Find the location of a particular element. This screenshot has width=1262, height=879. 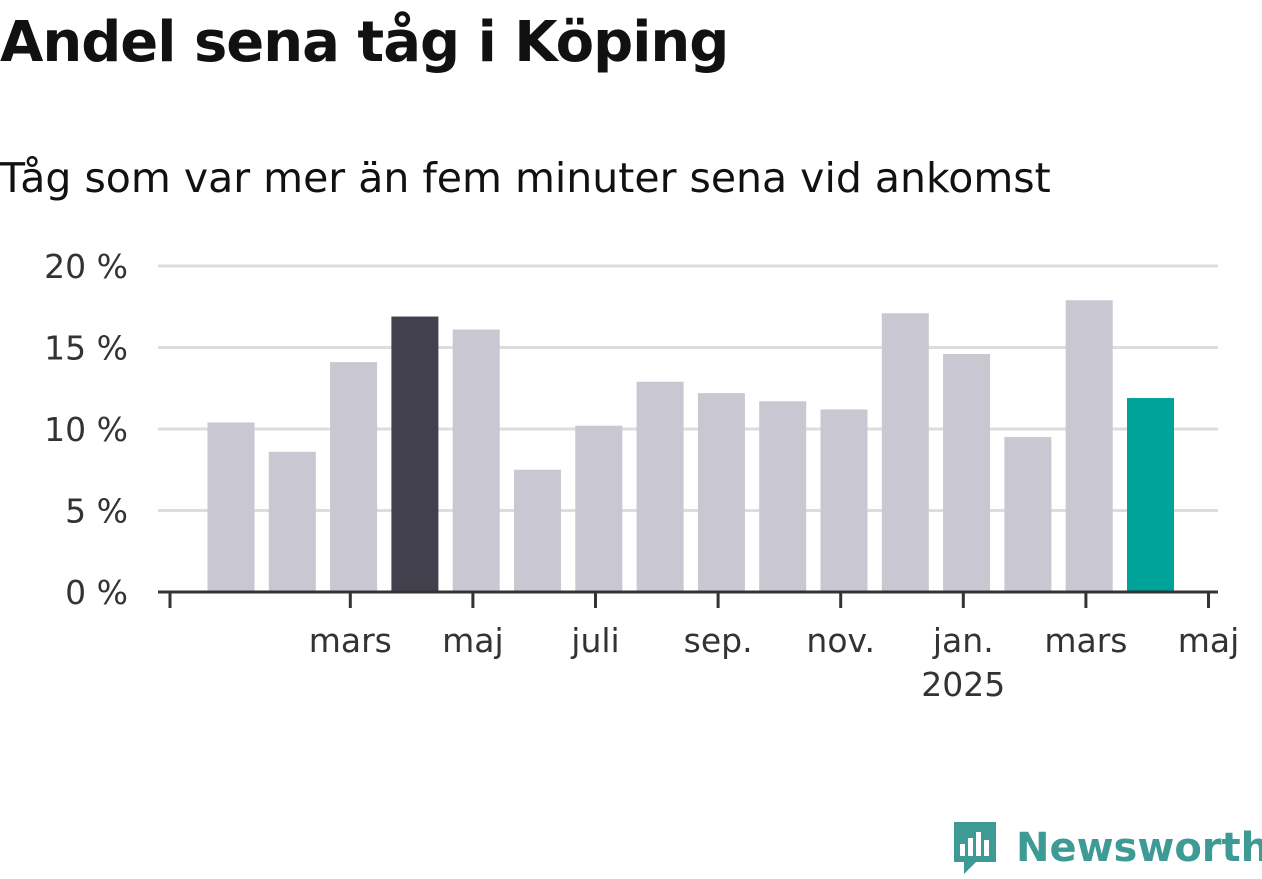

x-axis: mars maj juli sep. nov. jan. 2025 mars maj is located at coordinates (699, 647).